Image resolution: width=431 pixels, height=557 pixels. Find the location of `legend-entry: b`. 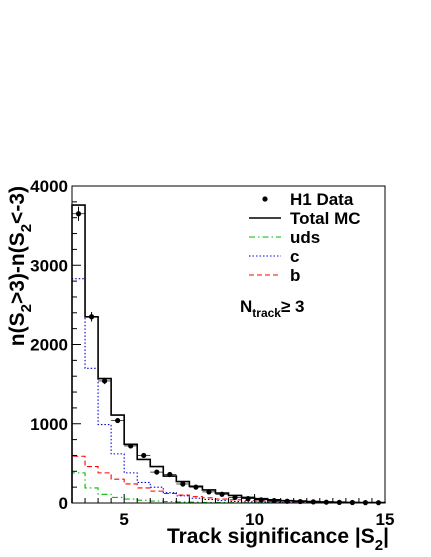

legend-entry: b is located at coordinates (274, 275).